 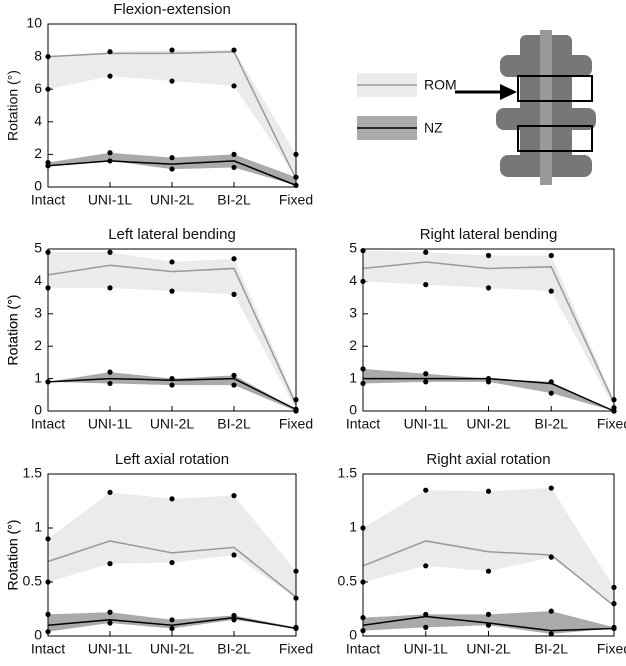 What do you see at coordinates (546, 107) in the screenshot?
I see `spinous-process` at bounding box center [546, 107].